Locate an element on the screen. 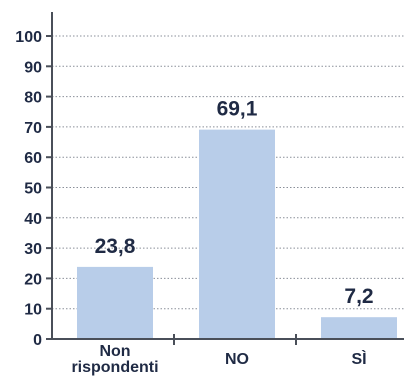 The width and height of the screenshot is (409, 381). data-label: 23,8 is located at coordinates (115, 246).